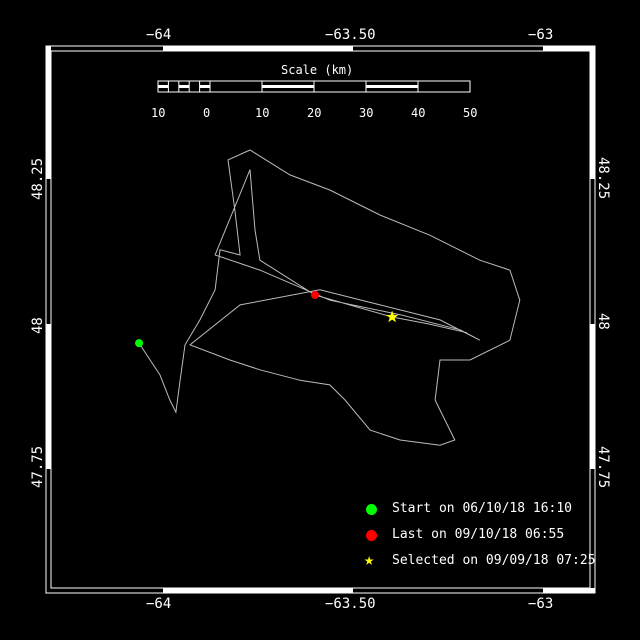 The image size is (640, 640). What do you see at coordinates (603, 178) in the screenshot?
I see `lat-tick-right-0: 48.25` at bounding box center [603, 178].